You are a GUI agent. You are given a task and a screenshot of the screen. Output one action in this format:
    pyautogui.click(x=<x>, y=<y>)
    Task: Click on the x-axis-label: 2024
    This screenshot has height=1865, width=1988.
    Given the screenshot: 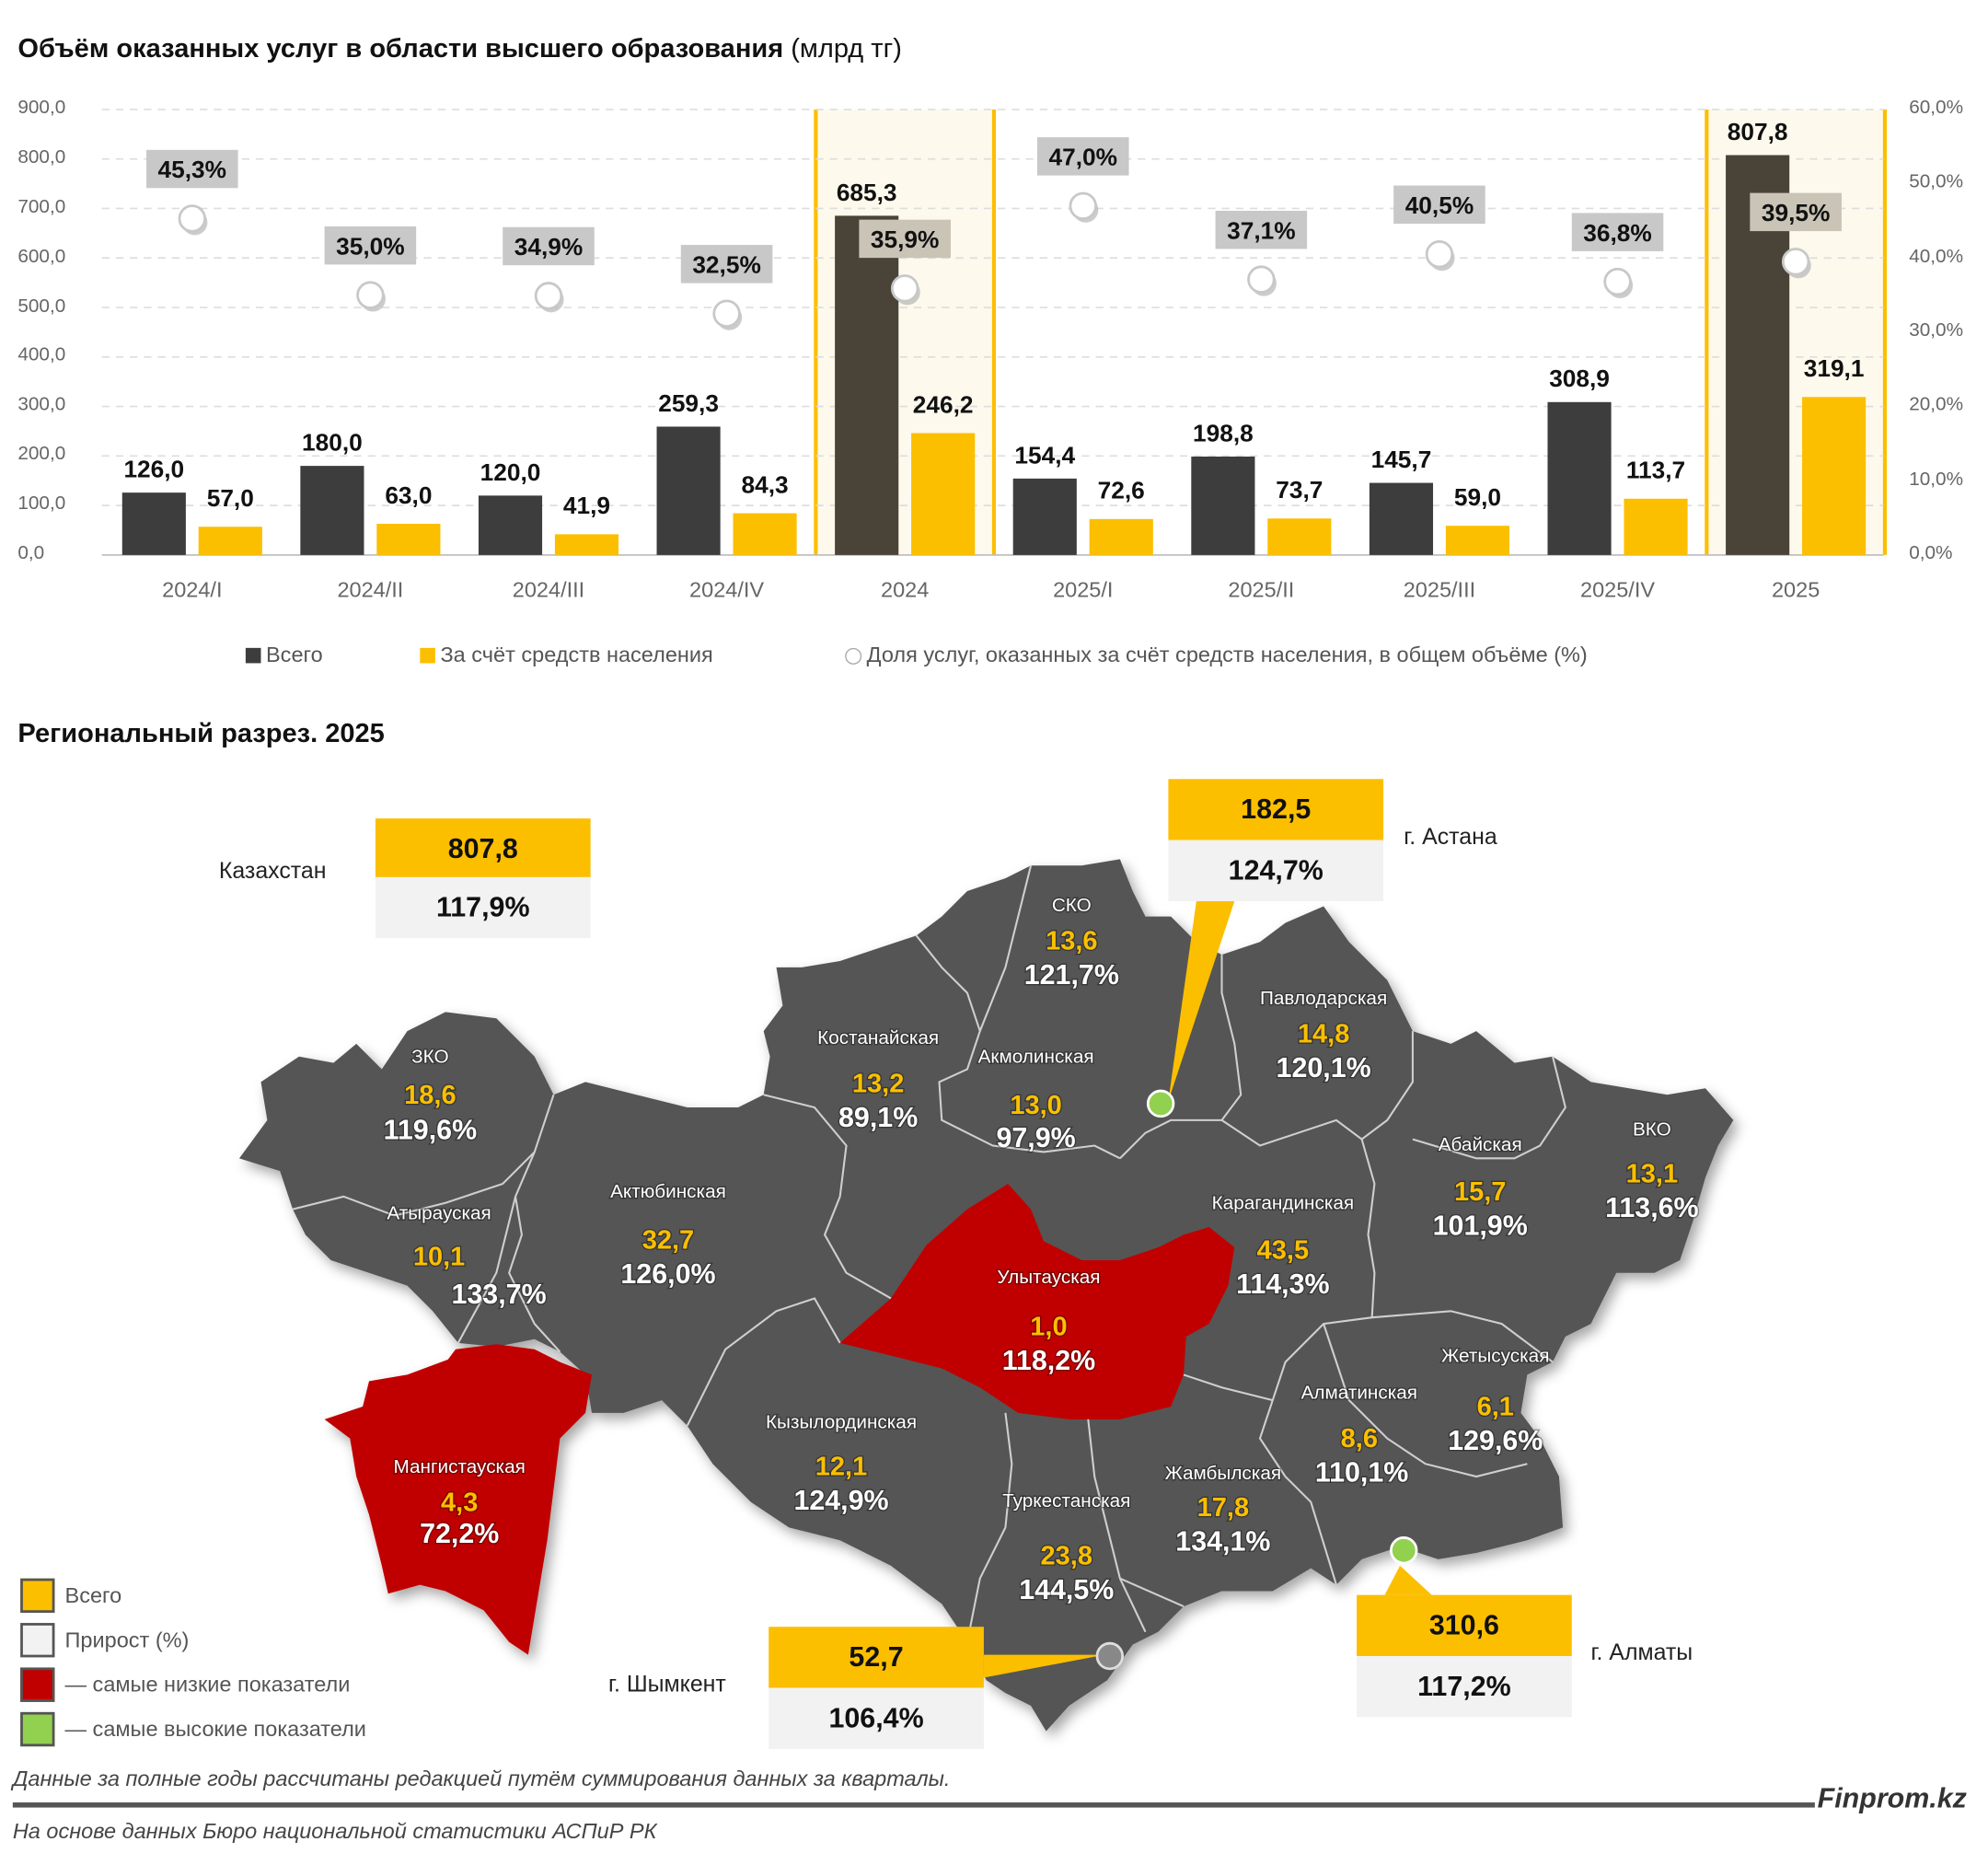 What is the action you would take?
    pyautogui.click(x=905, y=590)
    